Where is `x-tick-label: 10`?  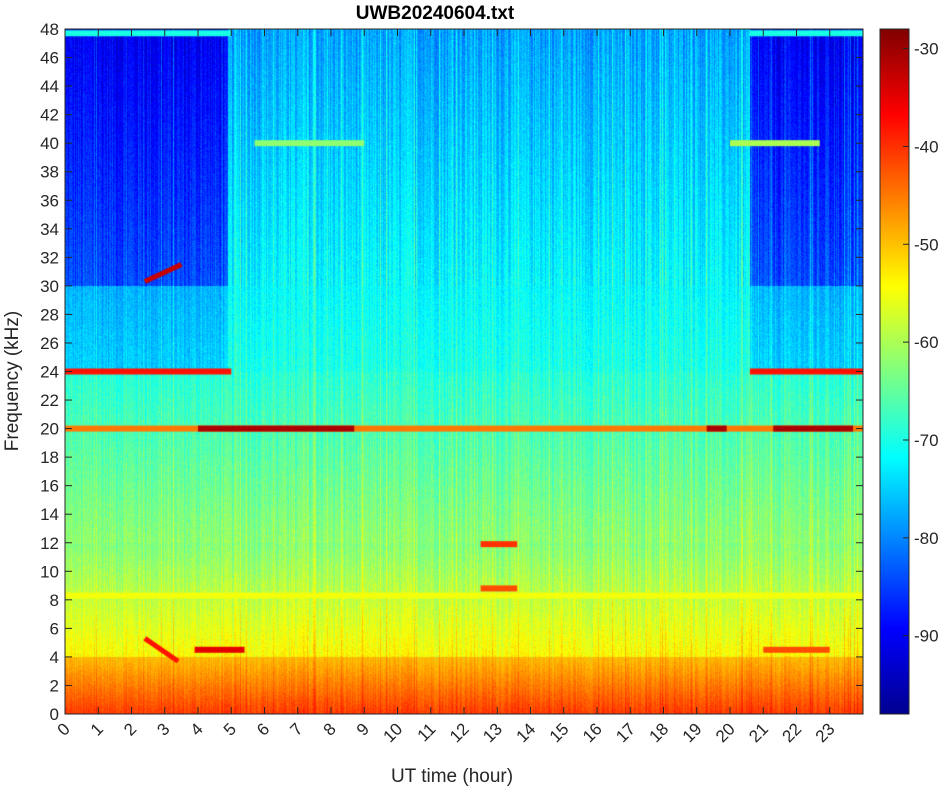
x-tick-label: 10 is located at coordinates (393, 732).